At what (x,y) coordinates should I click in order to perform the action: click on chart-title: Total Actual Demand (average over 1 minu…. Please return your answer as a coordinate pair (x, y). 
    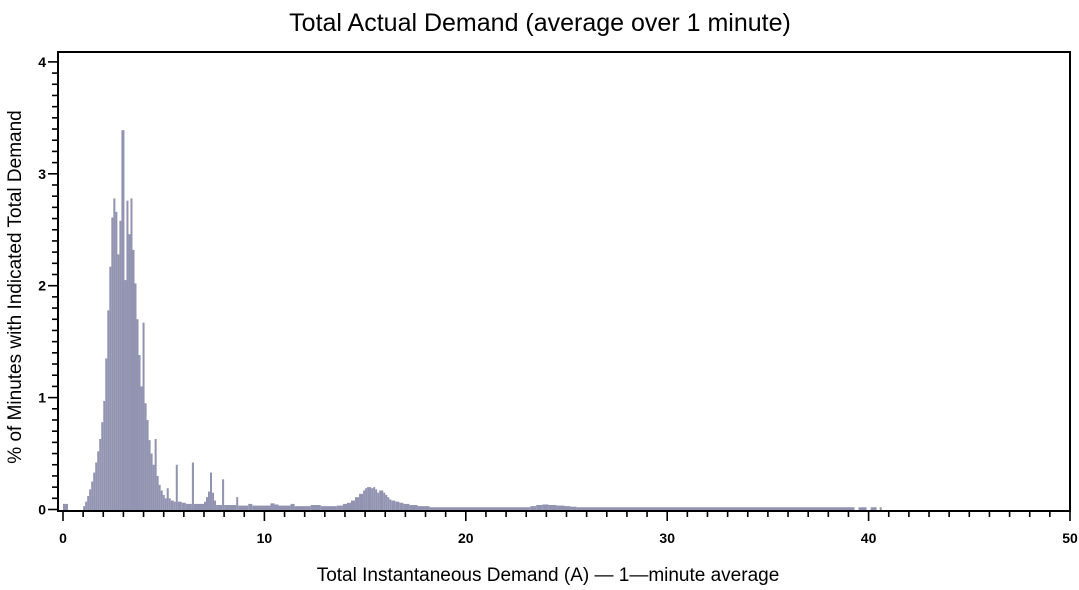
    Looking at the image, I should click on (540, 23).